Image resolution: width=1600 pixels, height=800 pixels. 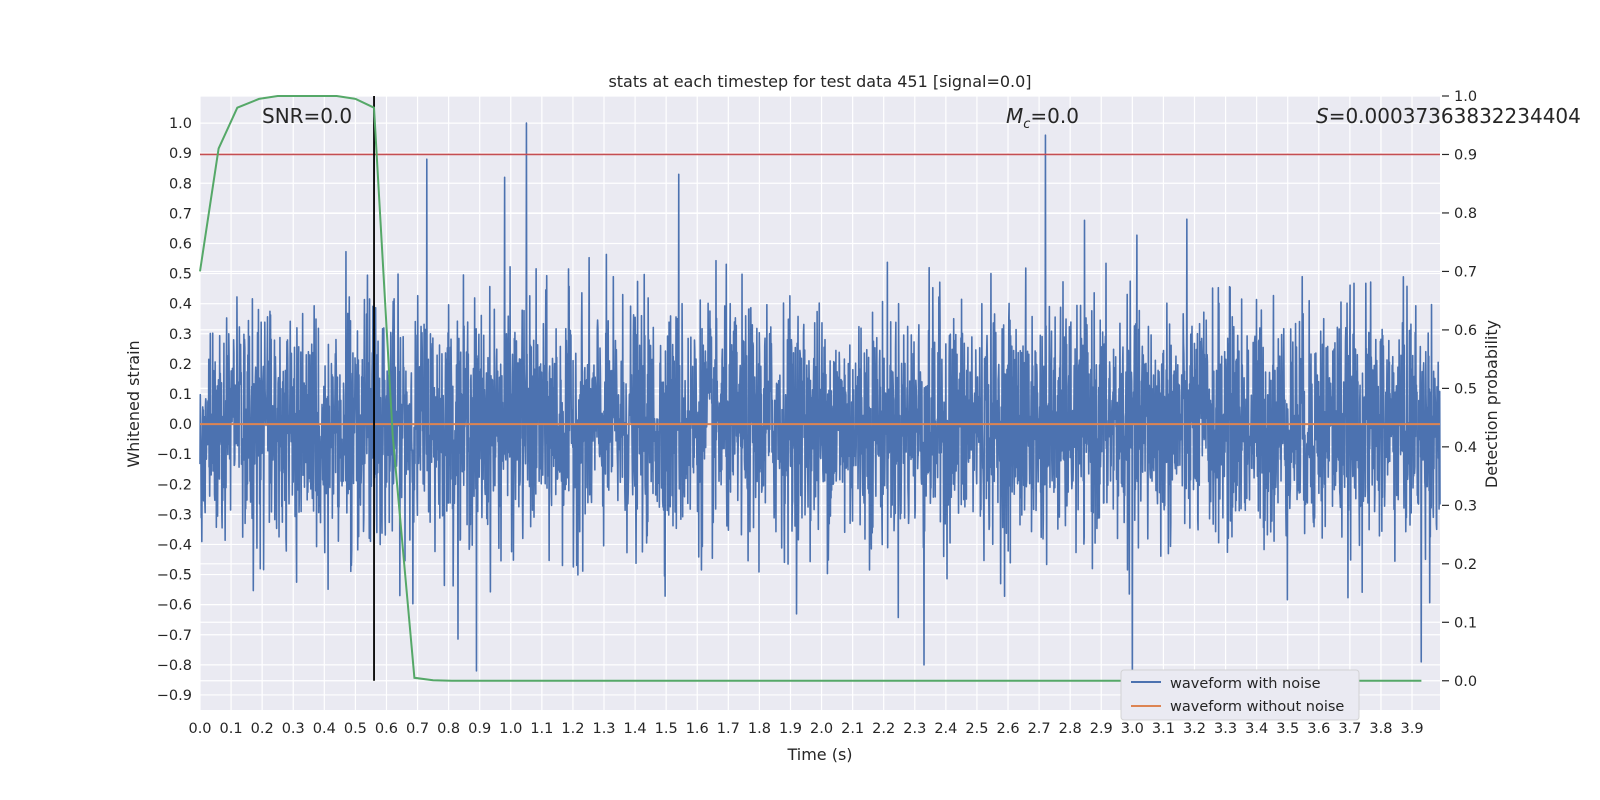 What do you see at coordinates (180, 275) in the screenshot?
I see `y-tick-label: 0.5` at bounding box center [180, 275].